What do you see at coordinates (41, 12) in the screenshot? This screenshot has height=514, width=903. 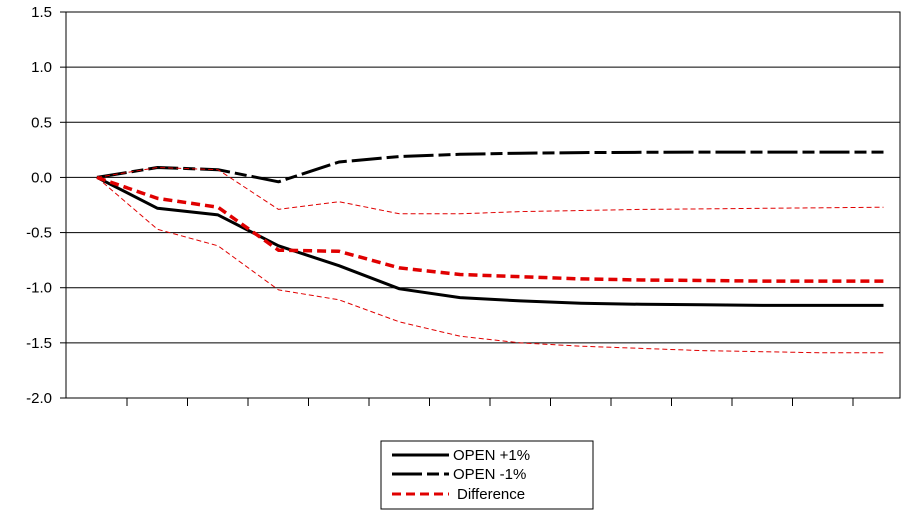 I see `y-tick-label: 1.5` at bounding box center [41, 12].